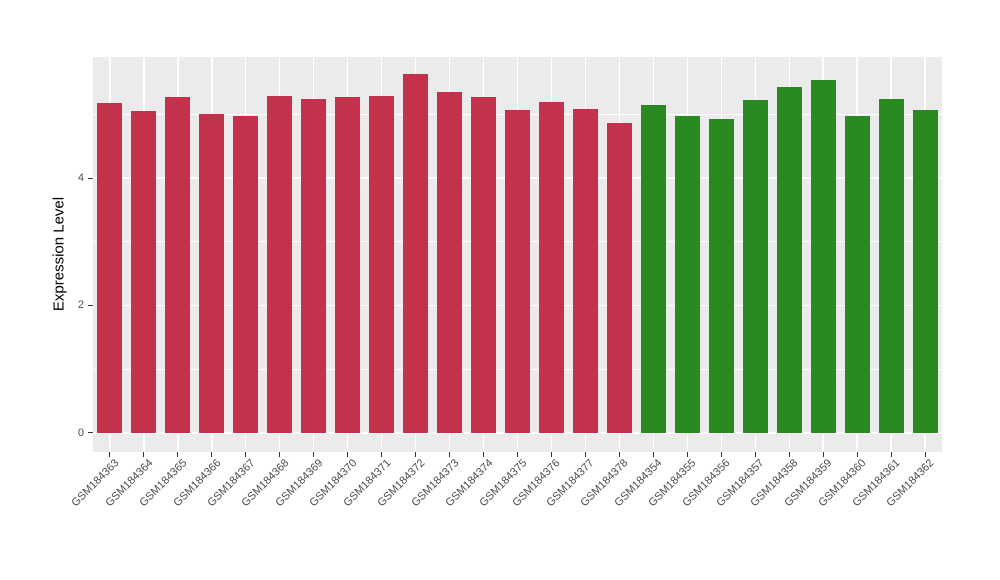  What do you see at coordinates (80, 178) in the screenshot?
I see `y-tick-label: 4` at bounding box center [80, 178].